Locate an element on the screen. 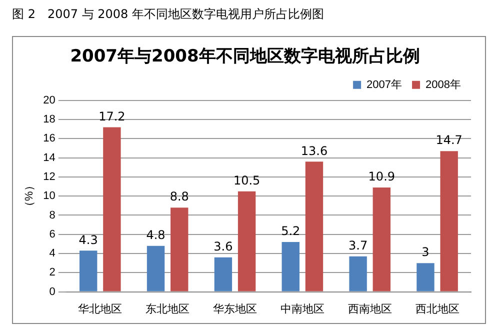  data-label: 3.7 is located at coordinates (358, 245).